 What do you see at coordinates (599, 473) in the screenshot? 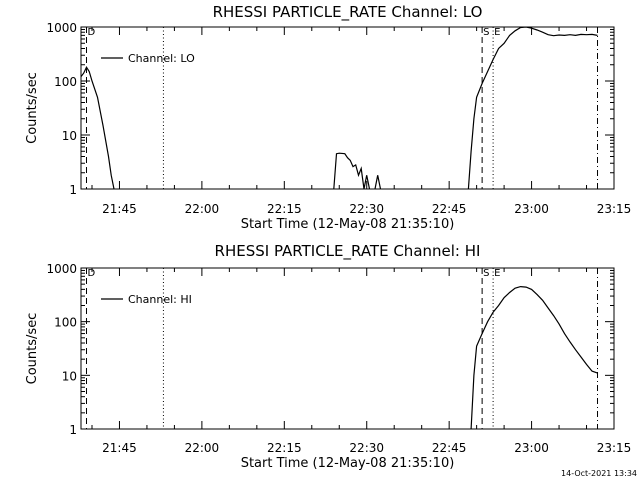
I see `footer-timestamp: 14-Oct-2021 13:34` at bounding box center [599, 473].